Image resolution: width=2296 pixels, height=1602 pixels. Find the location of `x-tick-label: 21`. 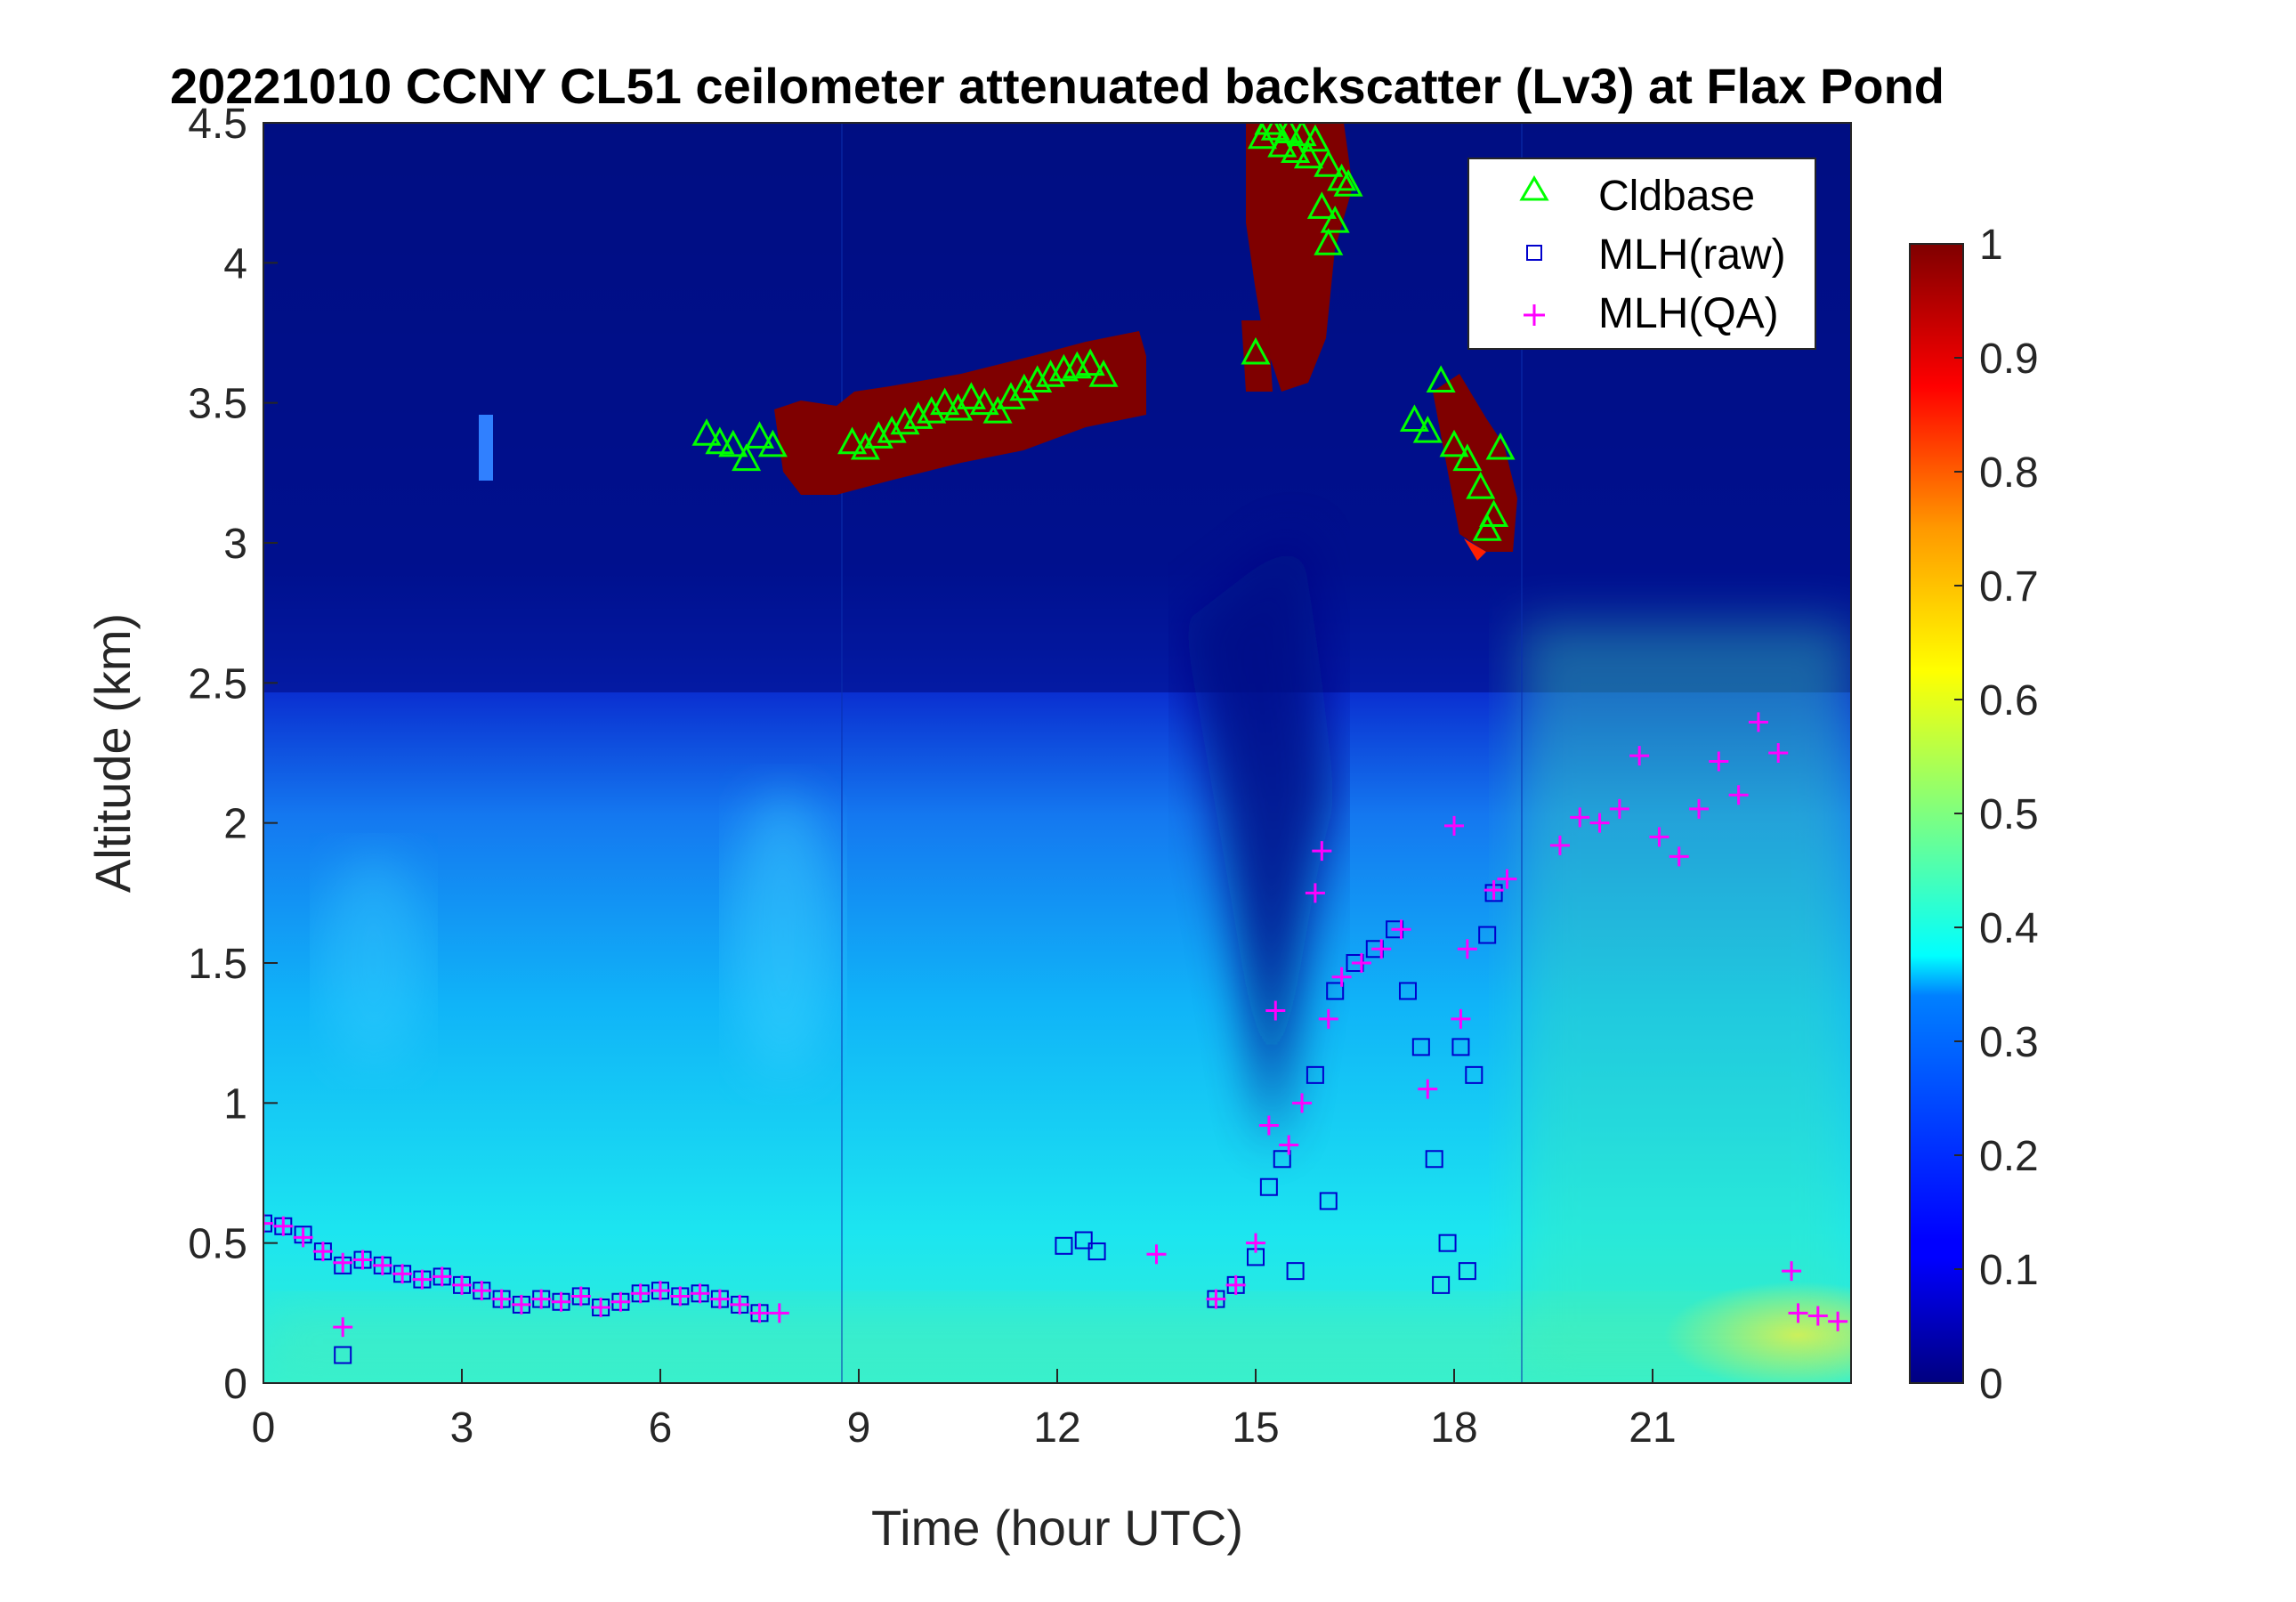

x-tick-label: 21 is located at coordinates (1652, 1428).